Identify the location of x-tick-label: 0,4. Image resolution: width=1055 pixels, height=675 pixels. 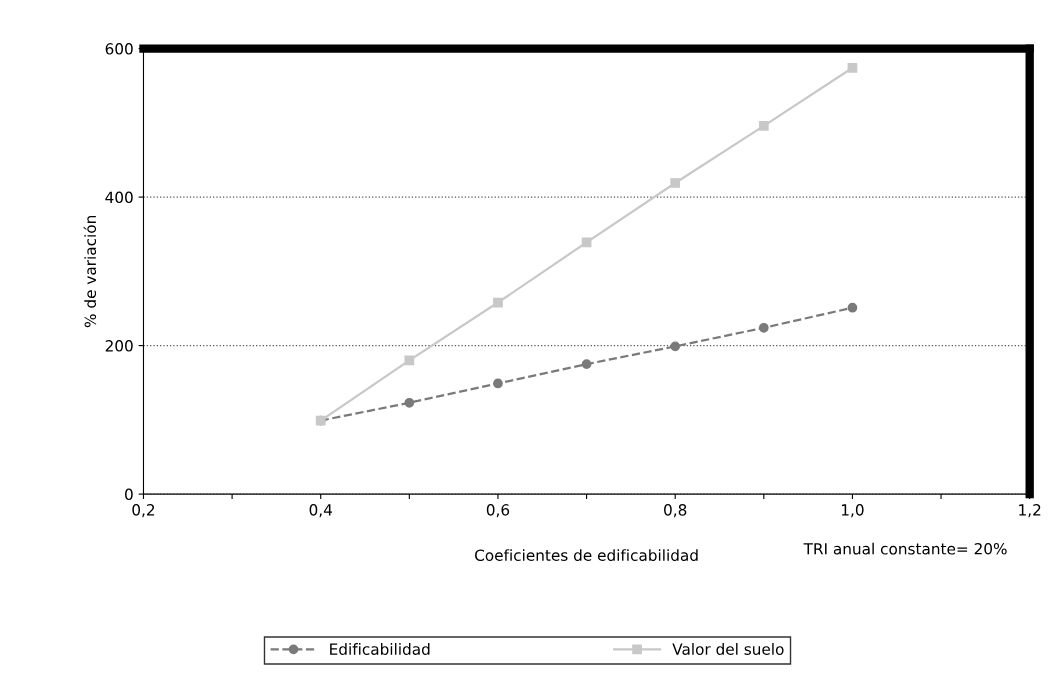
(321, 511).